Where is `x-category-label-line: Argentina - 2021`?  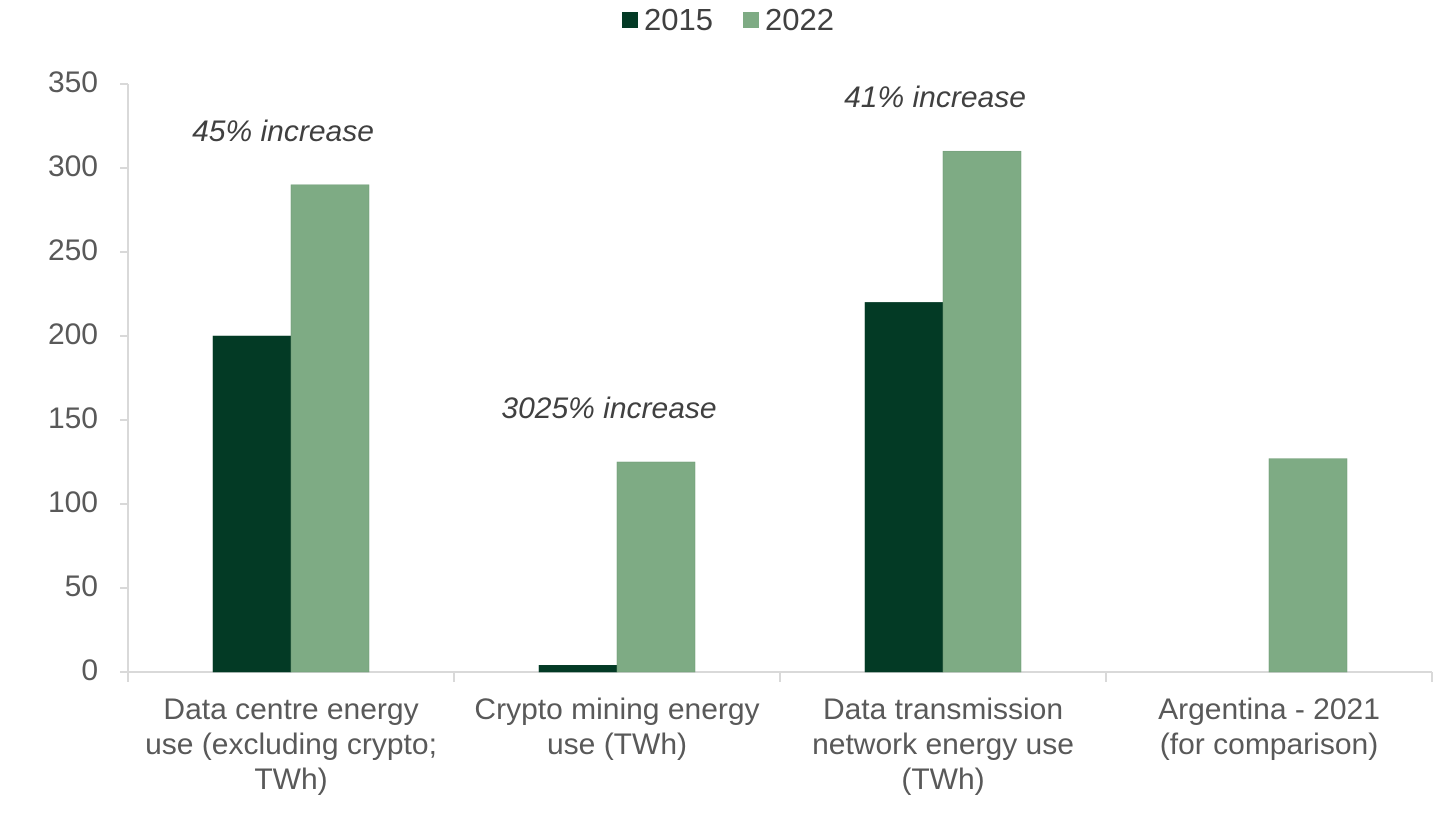
x-category-label-line: Argentina - 2021 is located at coordinates (1269, 709).